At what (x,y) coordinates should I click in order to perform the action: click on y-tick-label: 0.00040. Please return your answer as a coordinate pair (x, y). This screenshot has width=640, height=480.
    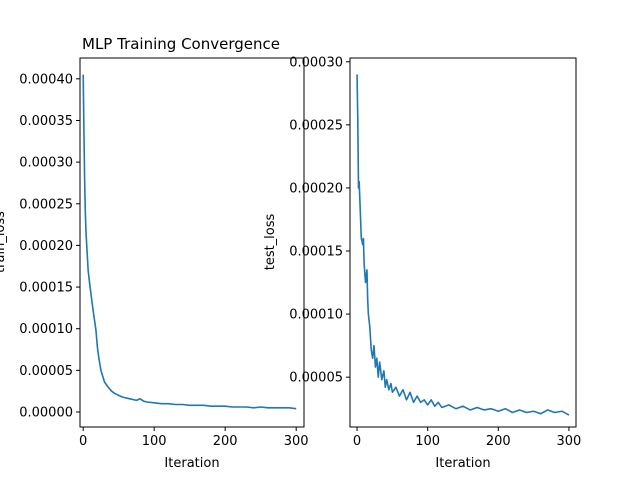
    Looking at the image, I should click on (46, 79).